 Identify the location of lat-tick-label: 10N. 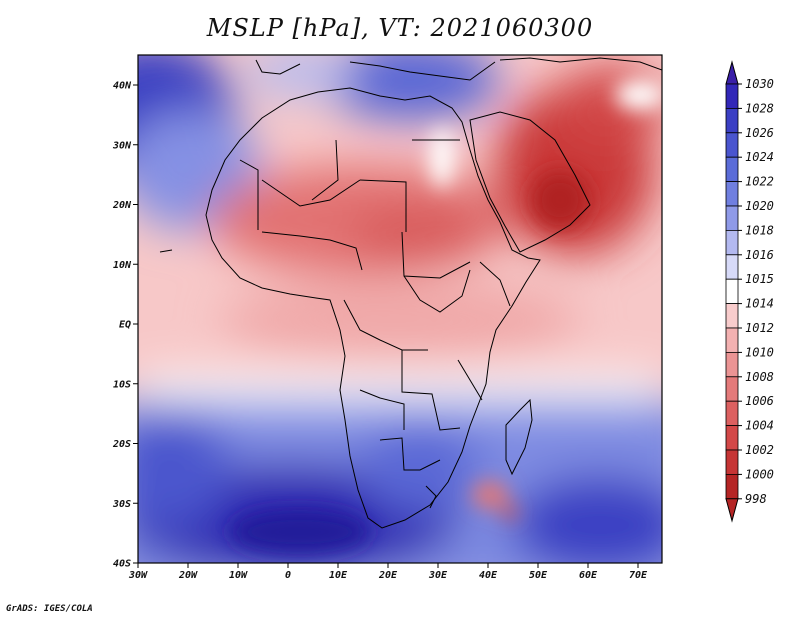
(122, 265).